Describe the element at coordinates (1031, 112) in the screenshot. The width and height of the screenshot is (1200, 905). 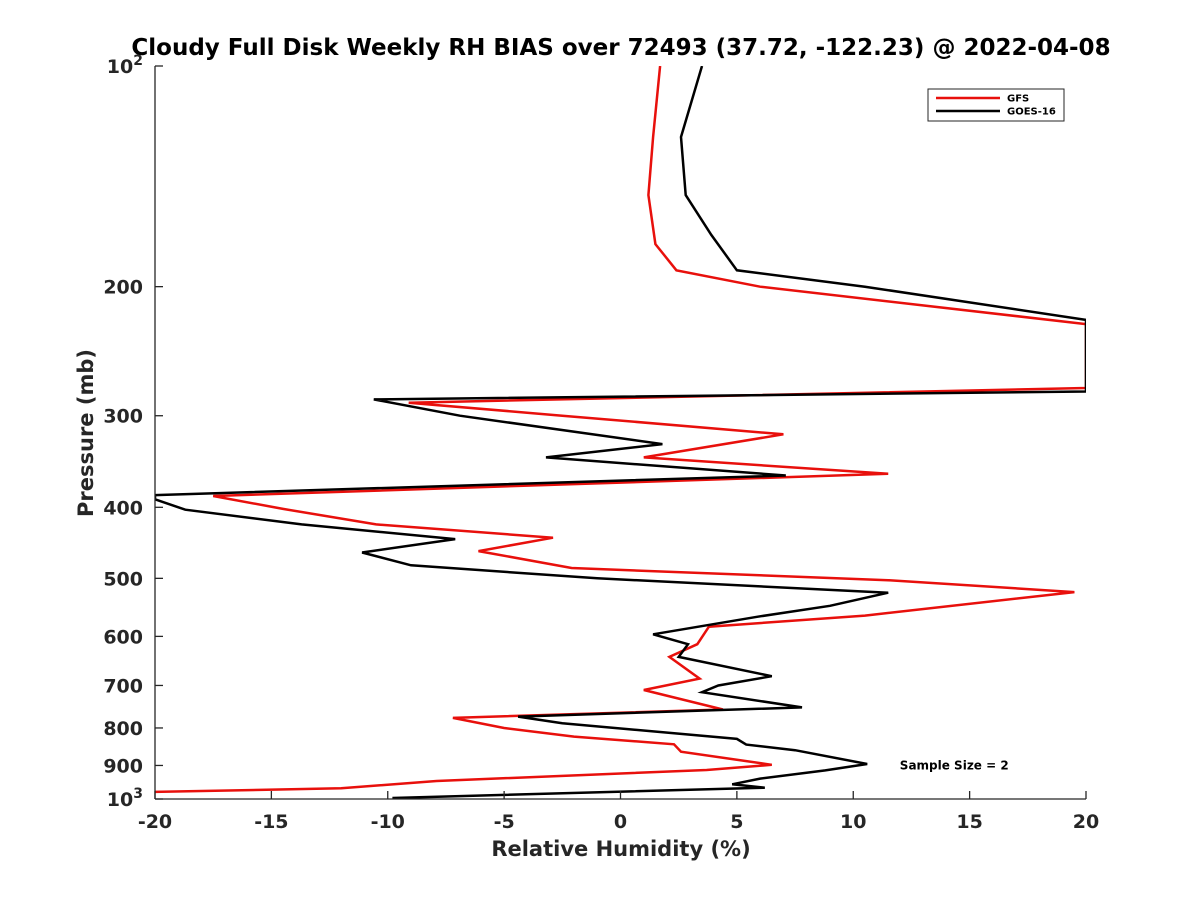
I see `legend-label-goes16: GOES-16` at that location.